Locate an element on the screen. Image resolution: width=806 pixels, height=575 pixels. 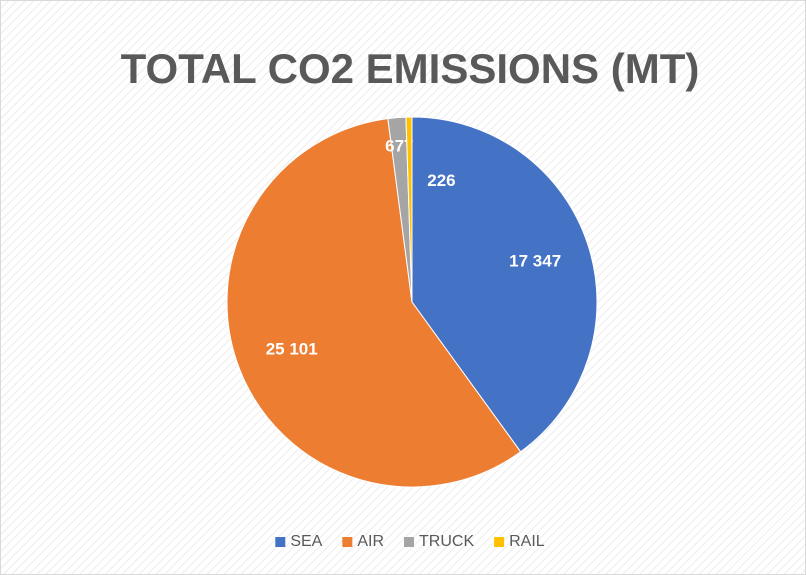
legend: SEA AIR TRUCK RAIL is located at coordinates (410, 541).